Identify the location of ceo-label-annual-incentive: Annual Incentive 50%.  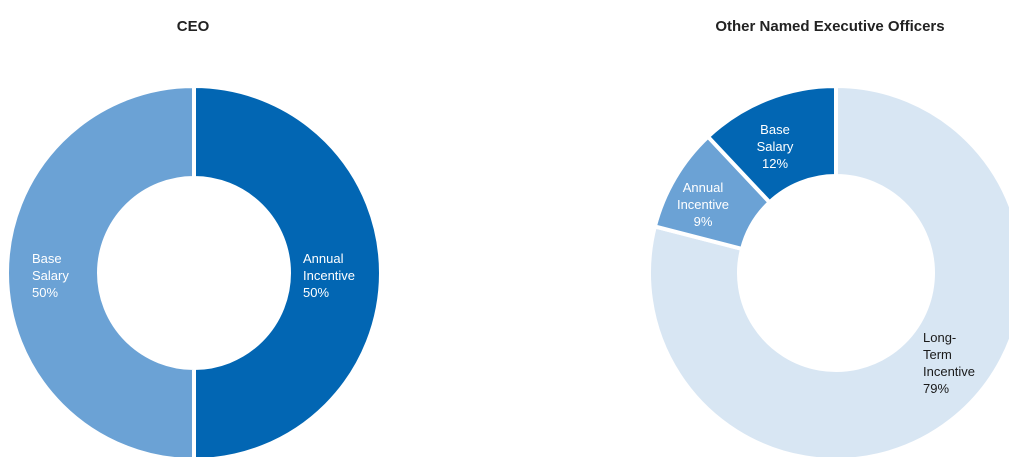
(329, 275).